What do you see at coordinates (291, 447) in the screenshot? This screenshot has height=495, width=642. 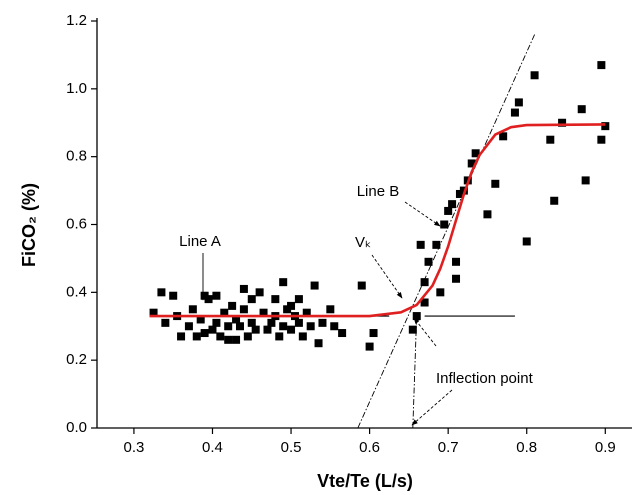 I see `x-tick-label: 0.5` at bounding box center [291, 447].